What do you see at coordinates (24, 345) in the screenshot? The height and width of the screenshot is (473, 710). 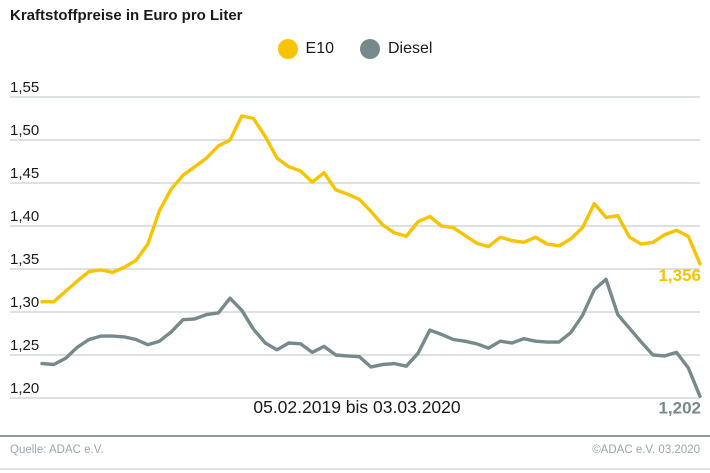 I see `y-tick-label: 1,25` at bounding box center [24, 345].